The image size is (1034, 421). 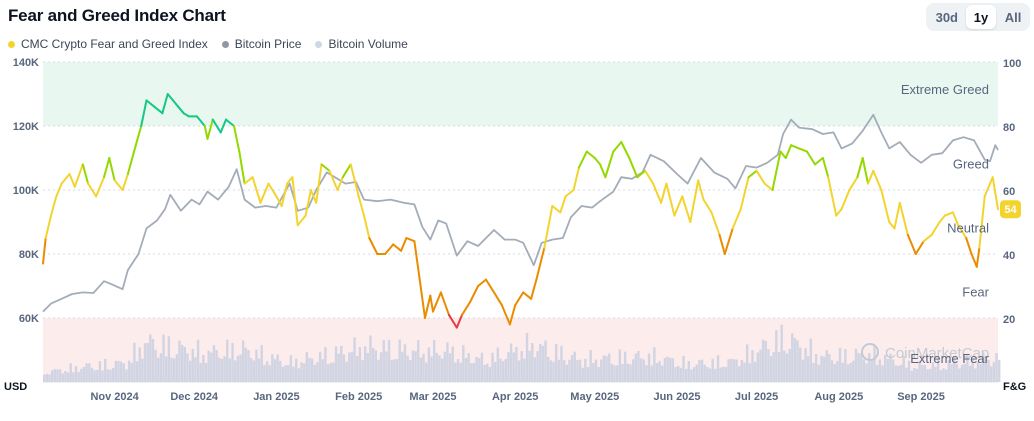 I want to click on range-button-30d: 30d, so click(x=946, y=17).